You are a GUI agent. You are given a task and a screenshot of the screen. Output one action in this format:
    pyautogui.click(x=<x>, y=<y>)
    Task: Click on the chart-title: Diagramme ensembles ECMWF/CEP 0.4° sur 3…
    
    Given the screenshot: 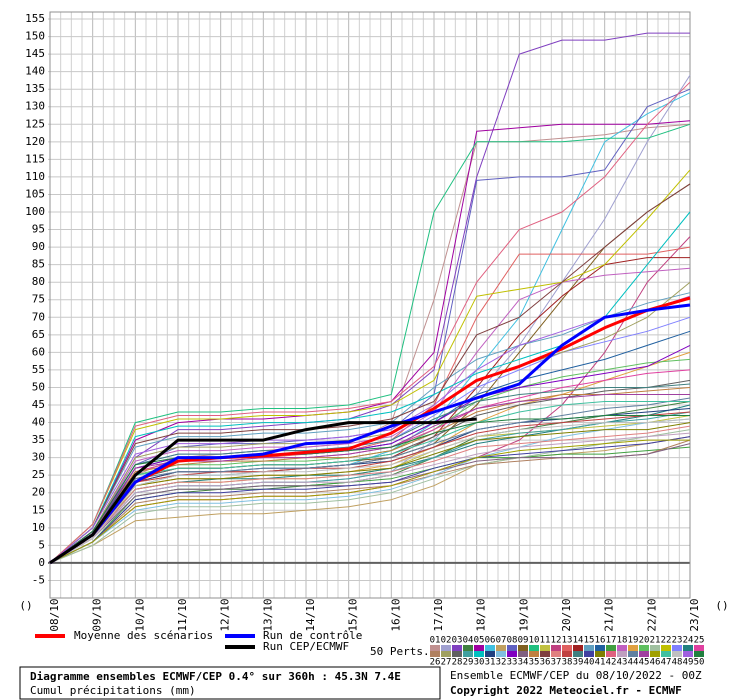 What is the action you would take?
    pyautogui.click(x=215, y=676)
    